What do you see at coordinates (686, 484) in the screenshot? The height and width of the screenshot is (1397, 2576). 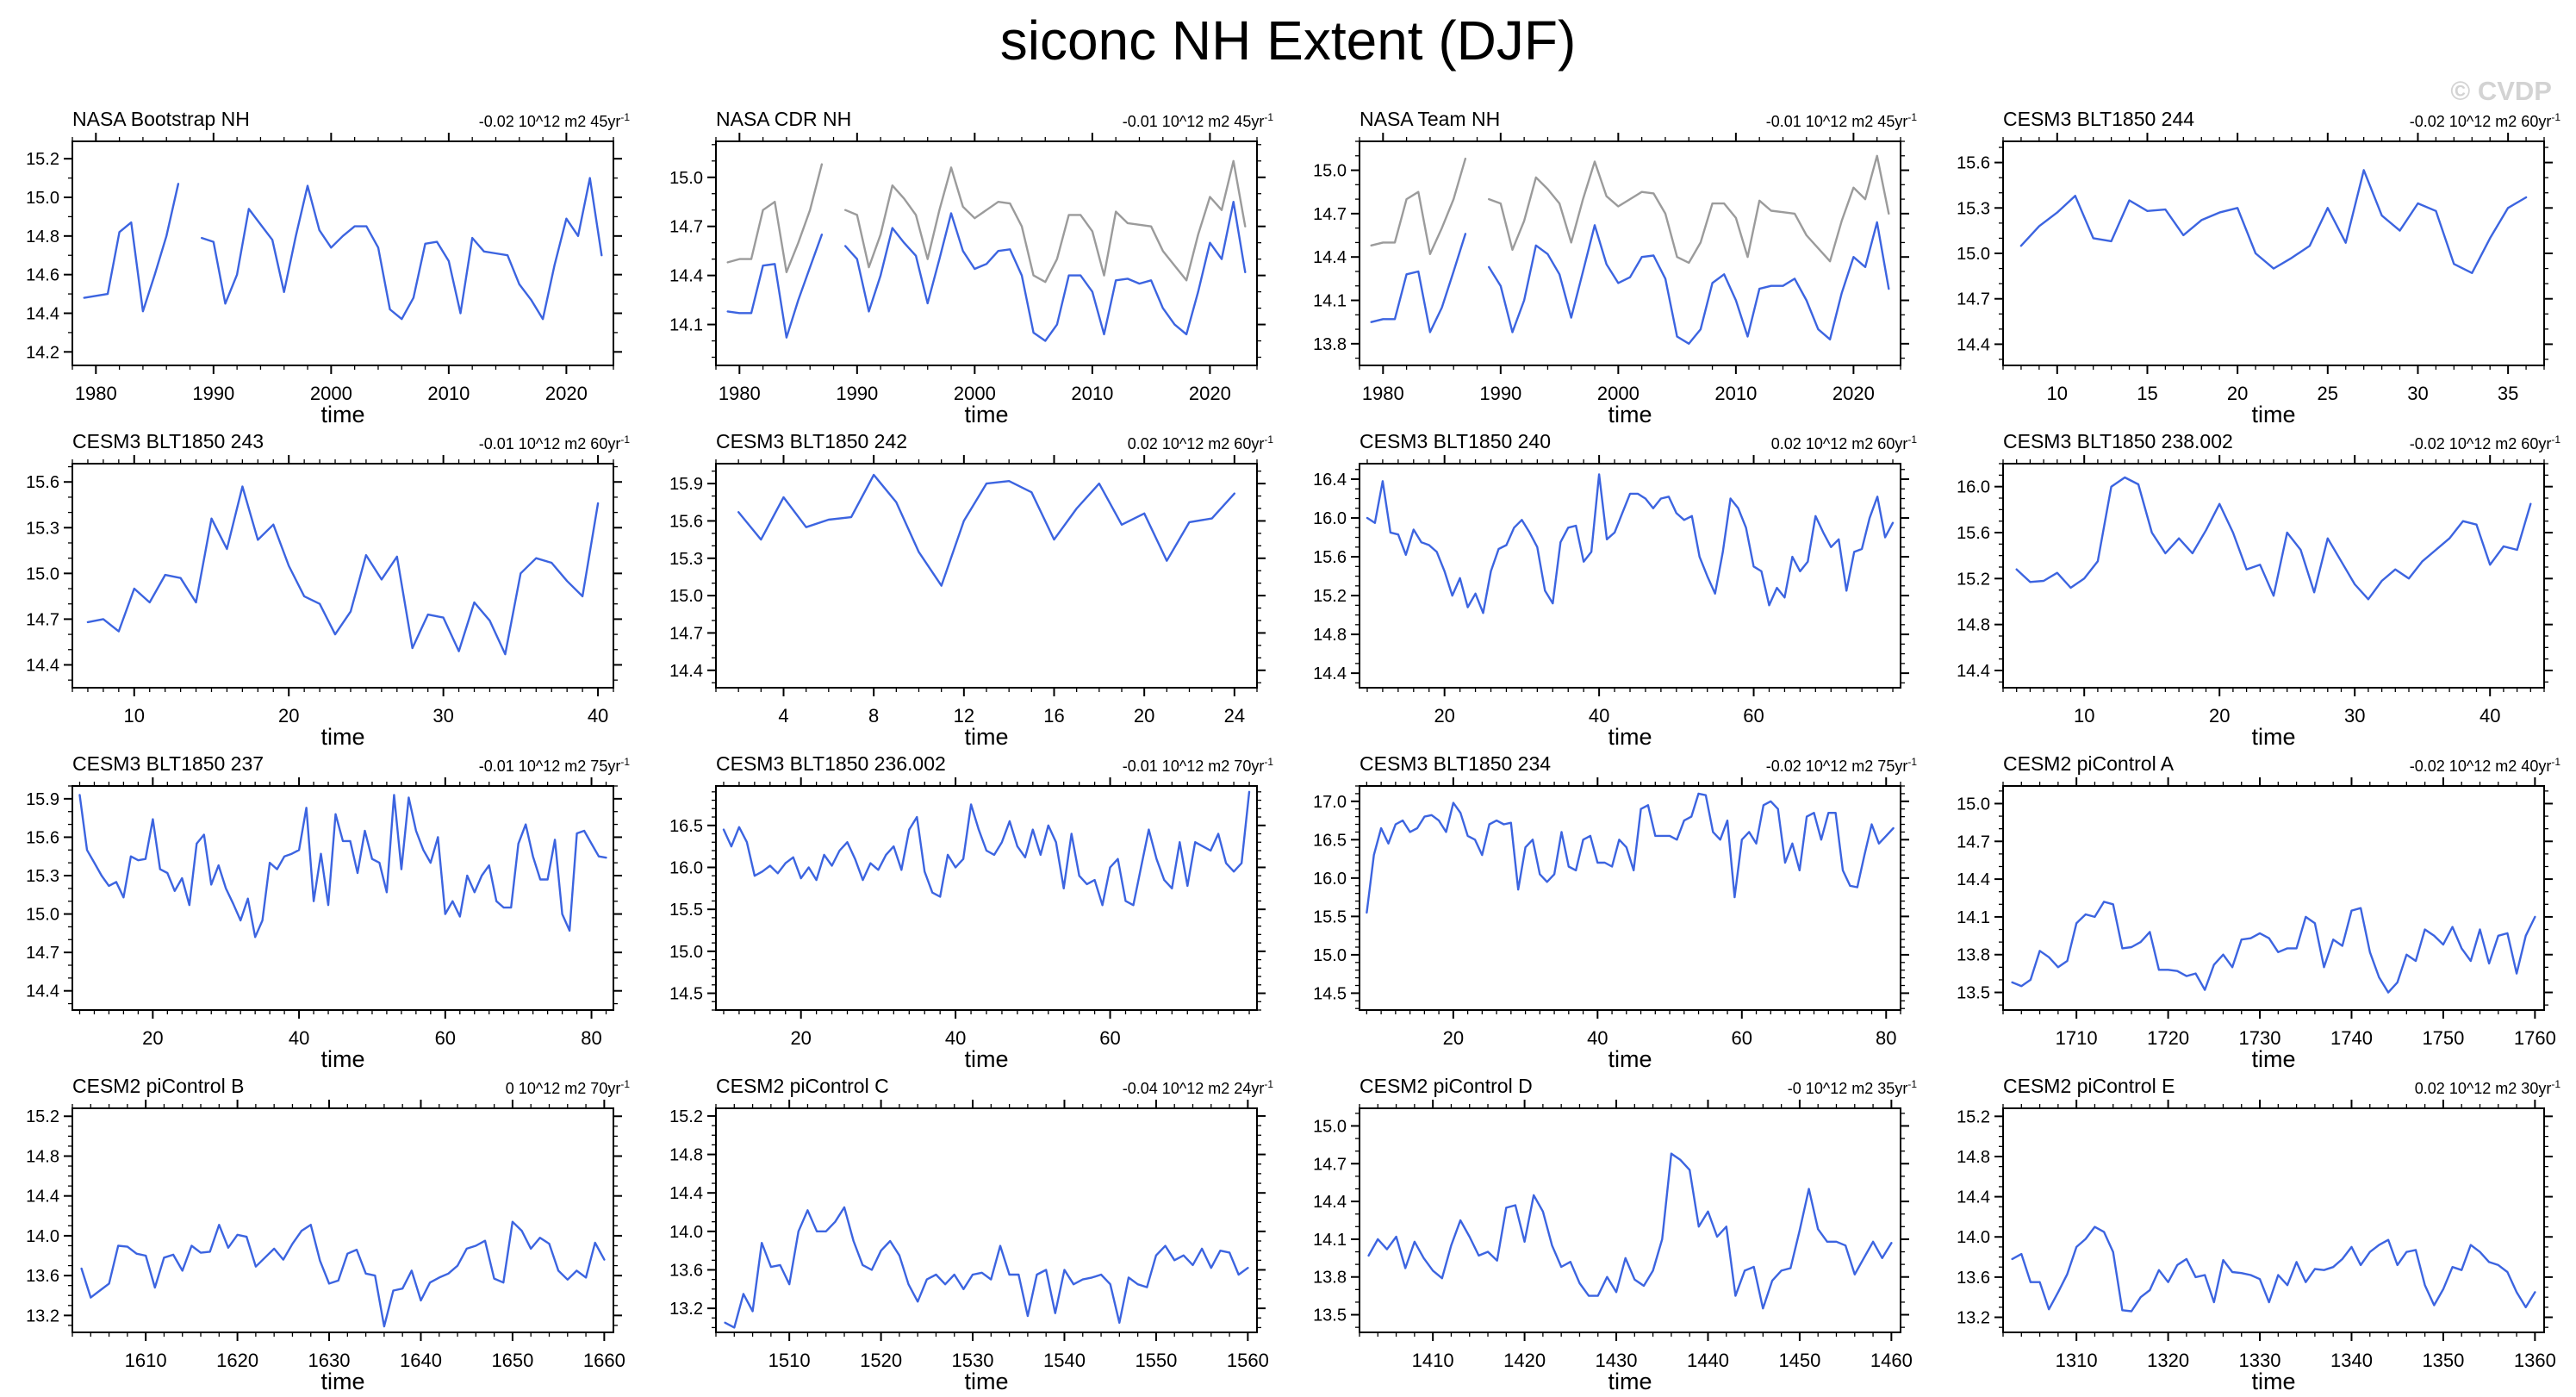 I see `svg-text: 15.9` at bounding box center [686, 484].